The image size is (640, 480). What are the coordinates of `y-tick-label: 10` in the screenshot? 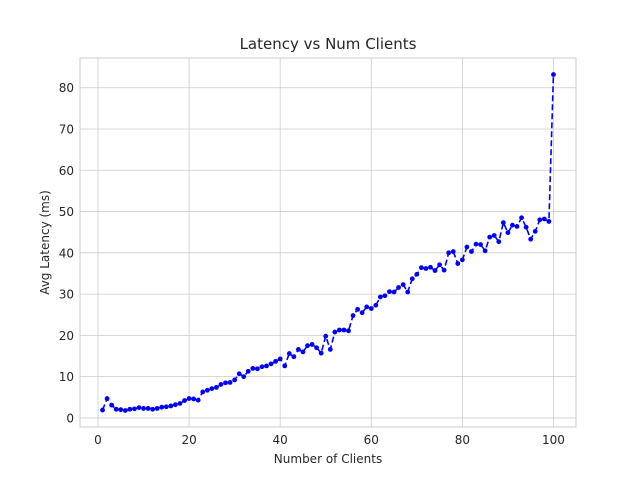 It's located at (66, 377).